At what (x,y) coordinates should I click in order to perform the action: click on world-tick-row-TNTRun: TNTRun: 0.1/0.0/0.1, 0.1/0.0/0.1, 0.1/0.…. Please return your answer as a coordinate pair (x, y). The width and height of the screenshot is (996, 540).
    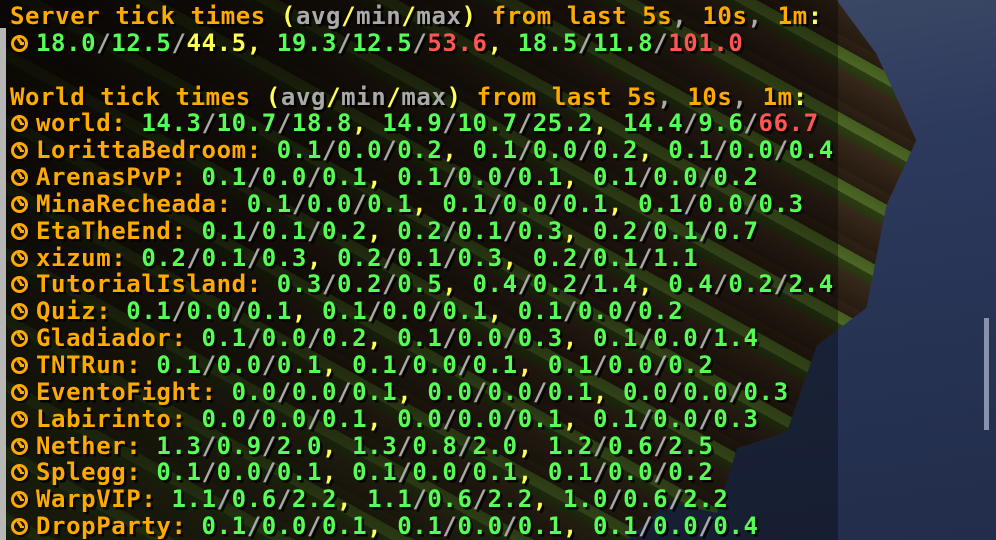
    Looking at the image, I should click on (503, 365).